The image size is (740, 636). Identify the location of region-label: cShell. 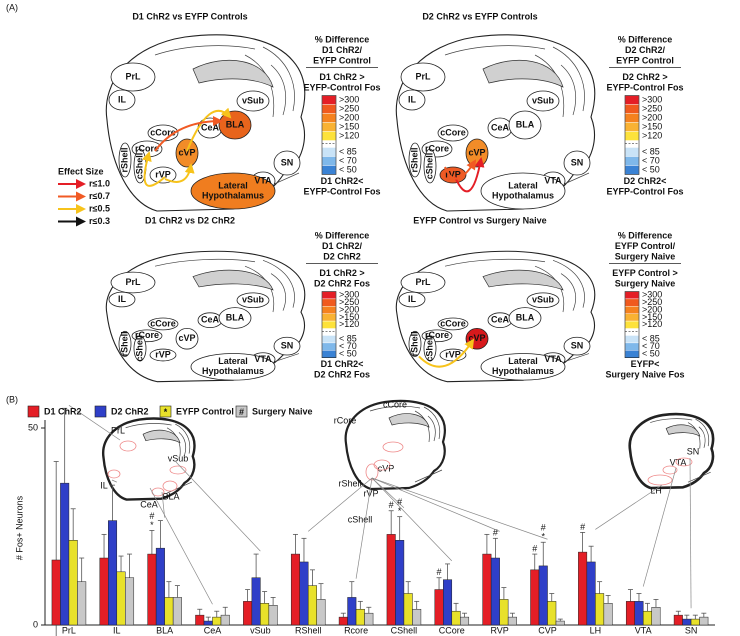
(139, 348).